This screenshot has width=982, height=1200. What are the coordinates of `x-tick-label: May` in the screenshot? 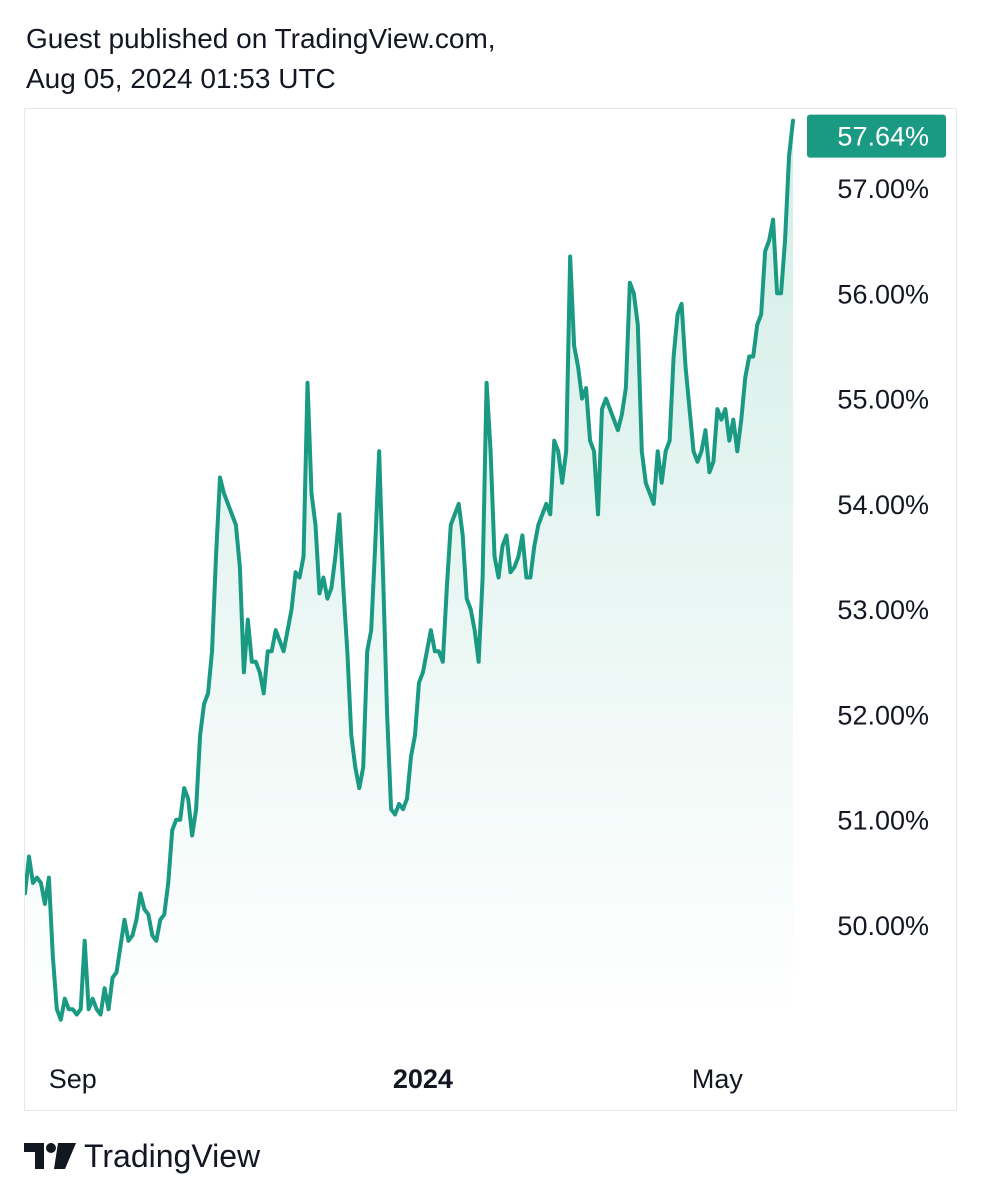 It's located at (718, 1079).